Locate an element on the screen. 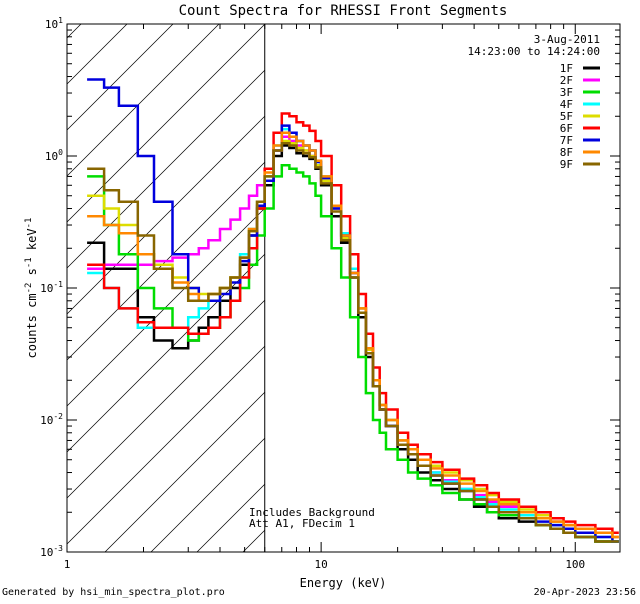 The image size is (640, 604). chart-title: Count Spectra for RHESSI Front Segments is located at coordinates (343, 11).